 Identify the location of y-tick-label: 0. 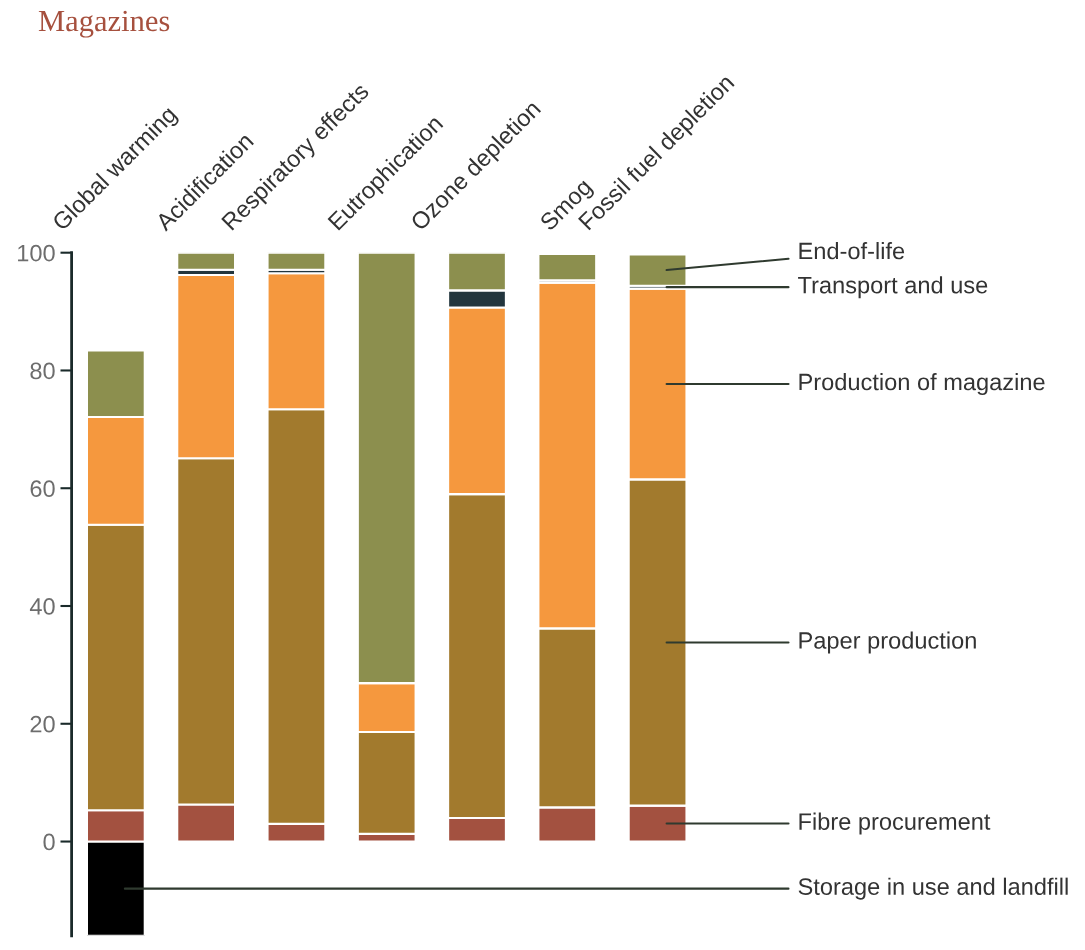
(49, 842).